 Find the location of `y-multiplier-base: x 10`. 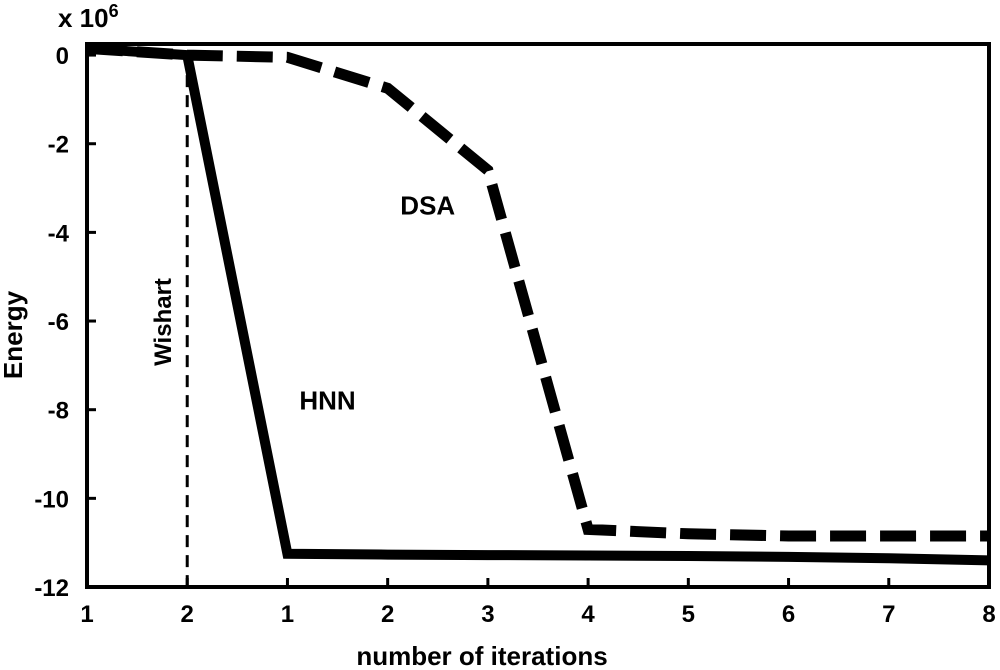

y-multiplier-base: x 10 is located at coordinates (83, 18).